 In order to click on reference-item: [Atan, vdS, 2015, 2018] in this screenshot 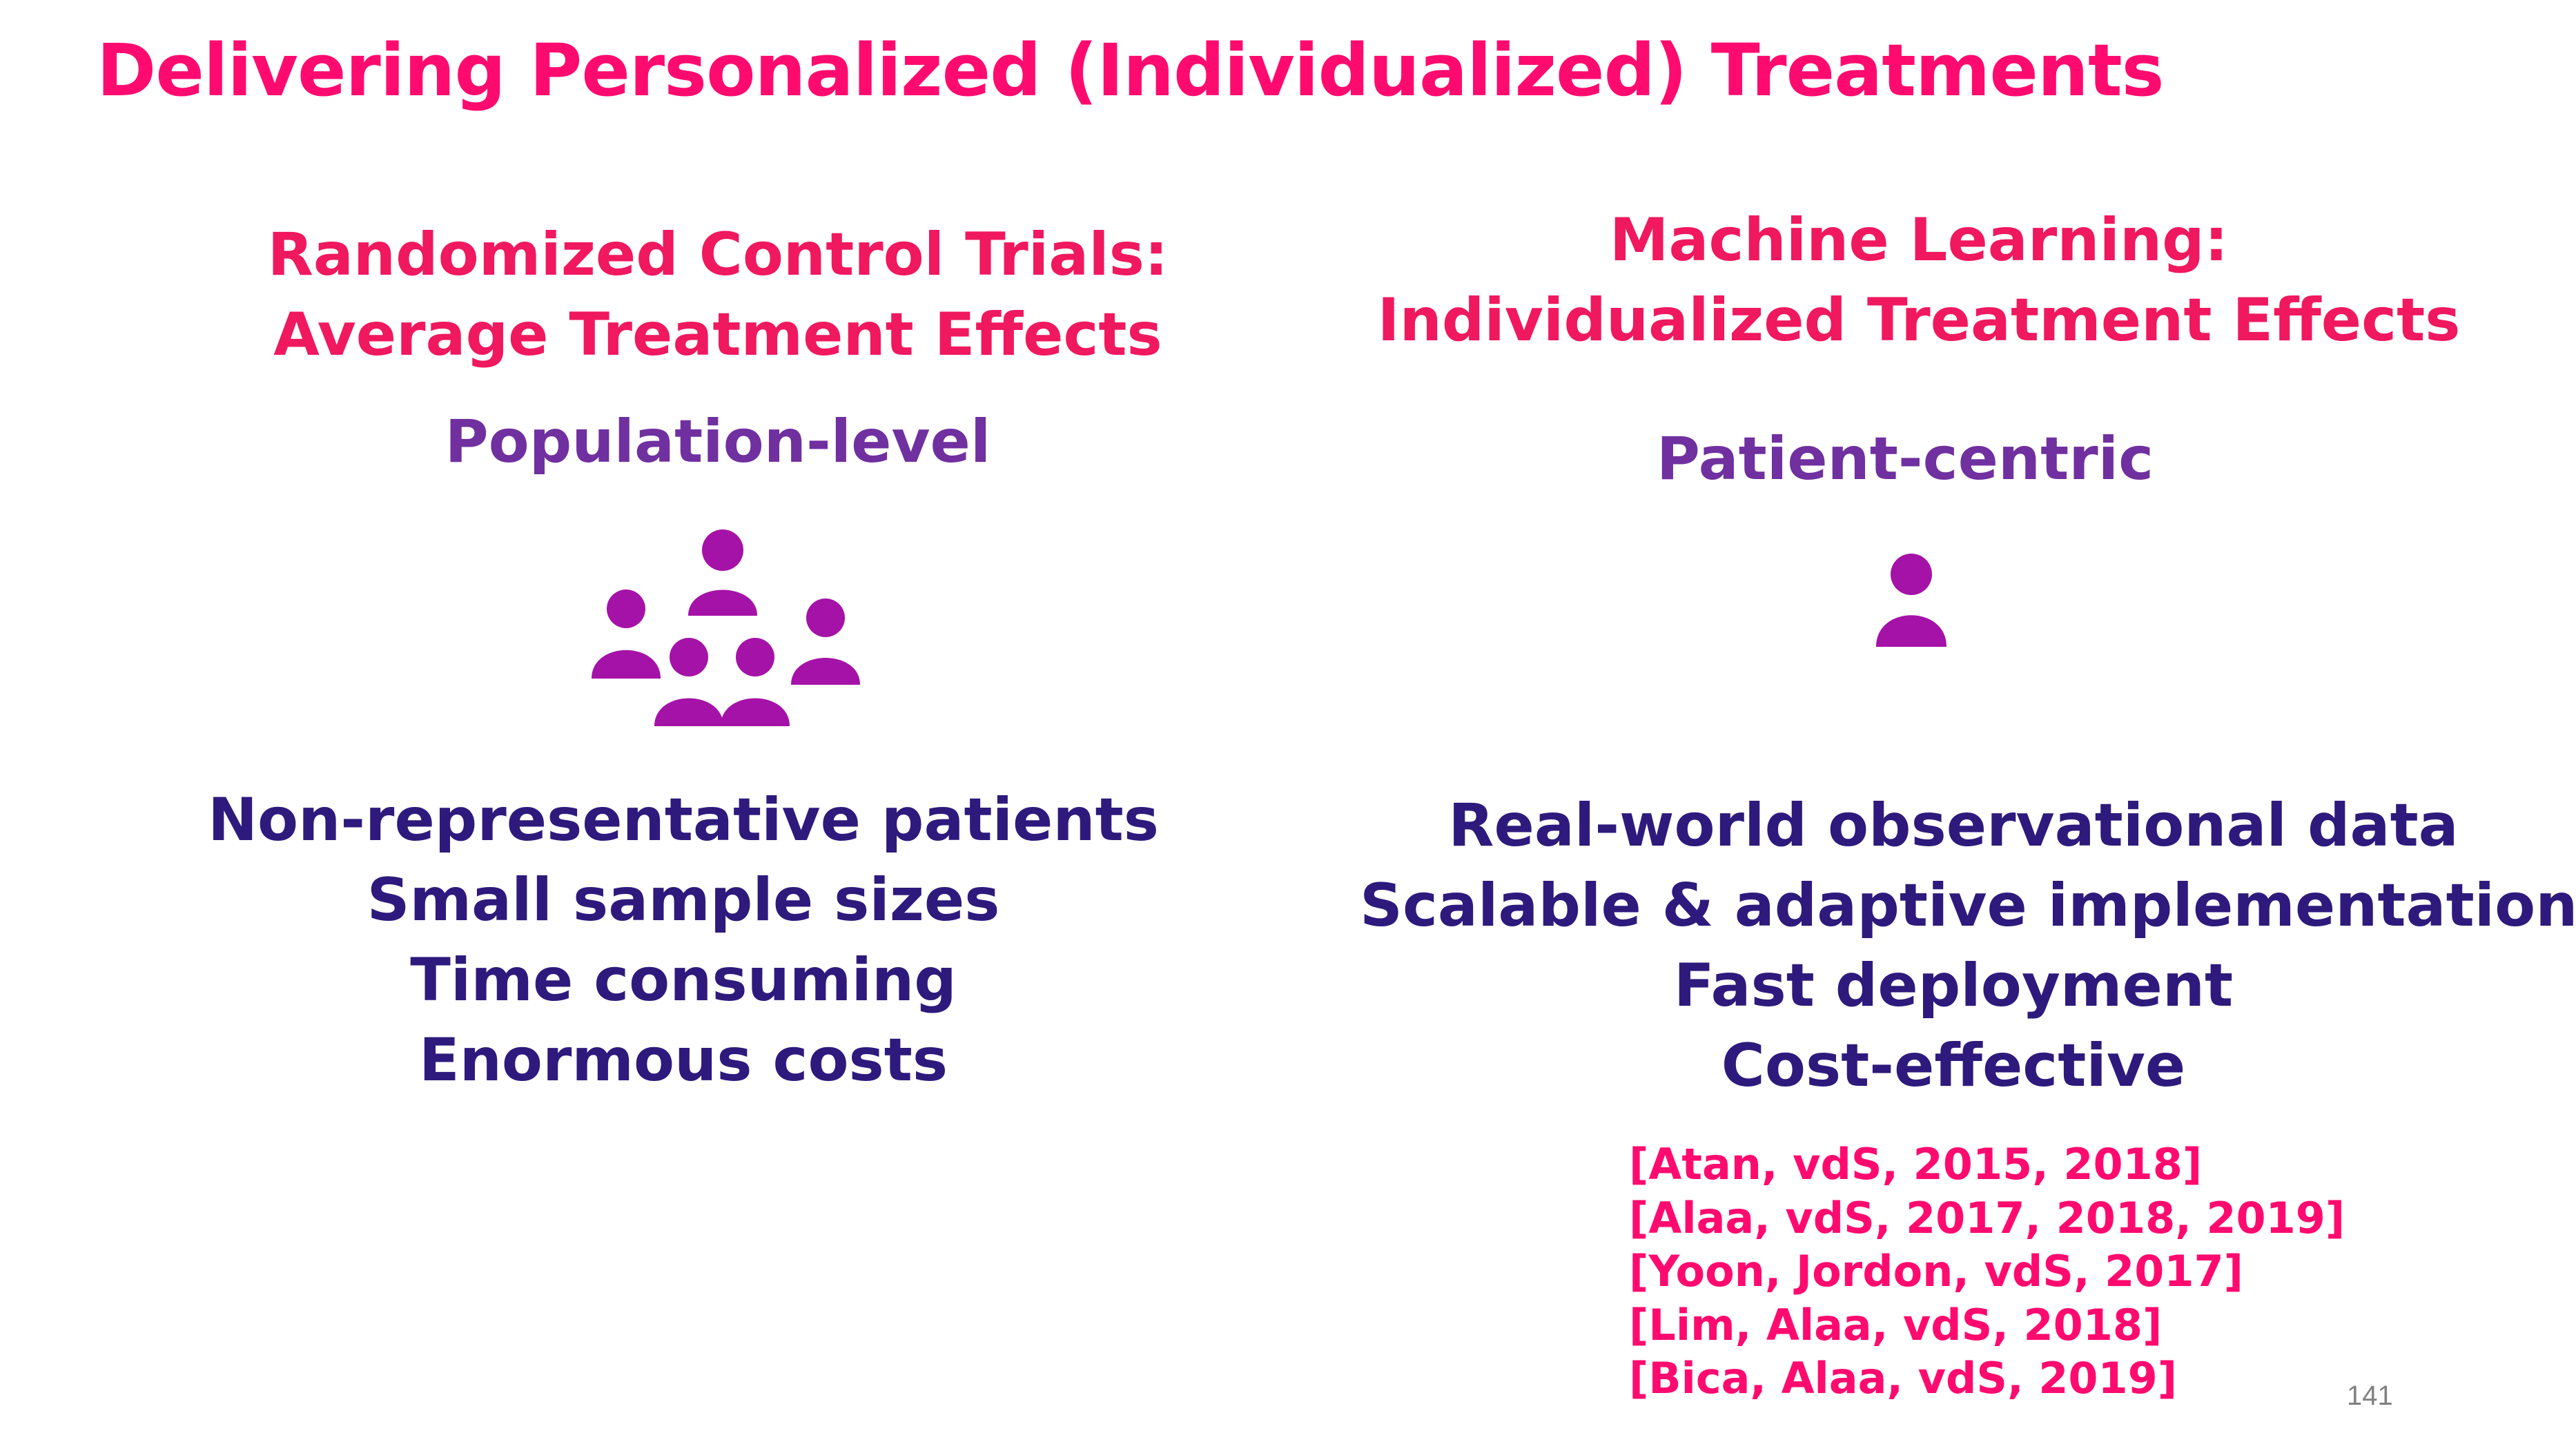, I will do `click(1916, 1164)`.